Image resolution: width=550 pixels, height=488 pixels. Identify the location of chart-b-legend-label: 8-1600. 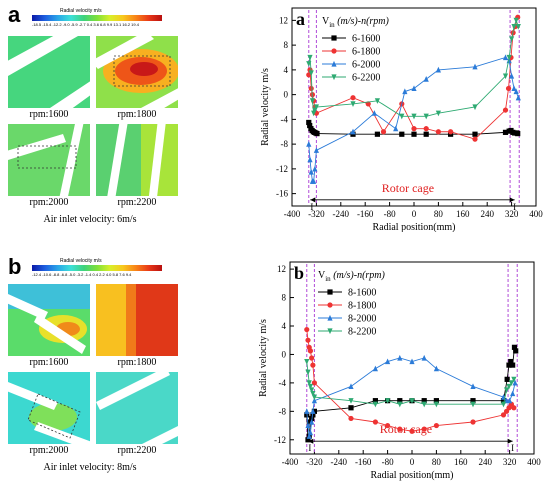
(362, 293).